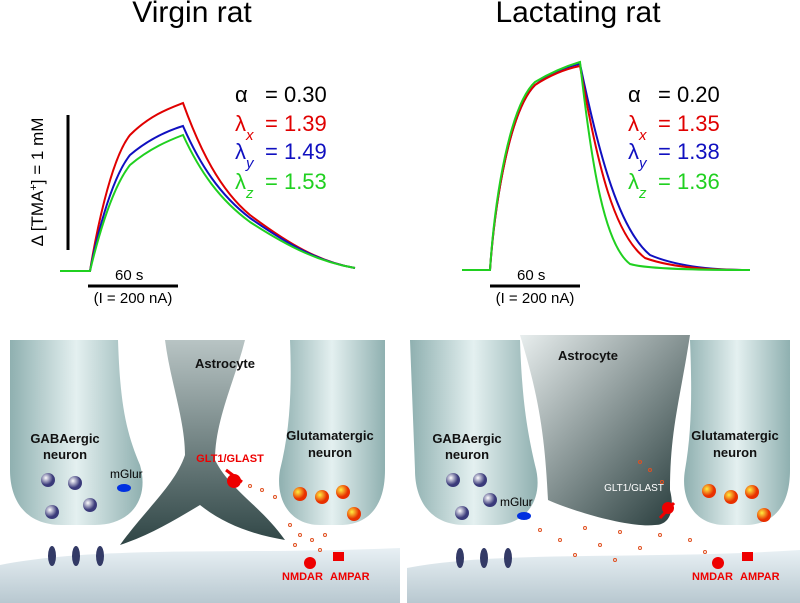  Describe the element at coordinates (689, 151) in the screenshot. I see `parameter-value: = 1.38` at that location.